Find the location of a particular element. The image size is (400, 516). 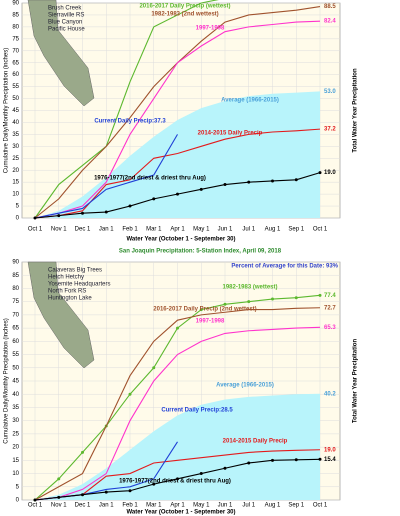

series-label: Current Daily Precip:28.5 is located at coordinates (197, 411).